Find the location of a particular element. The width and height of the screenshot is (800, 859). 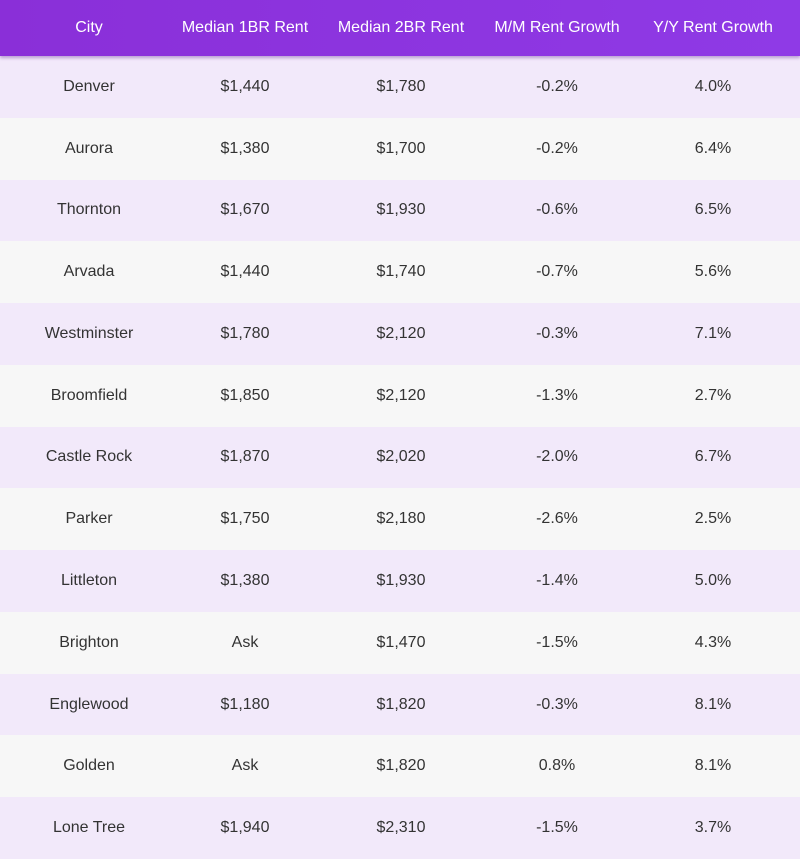

table-cell: $2,310 is located at coordinates (401, 828).